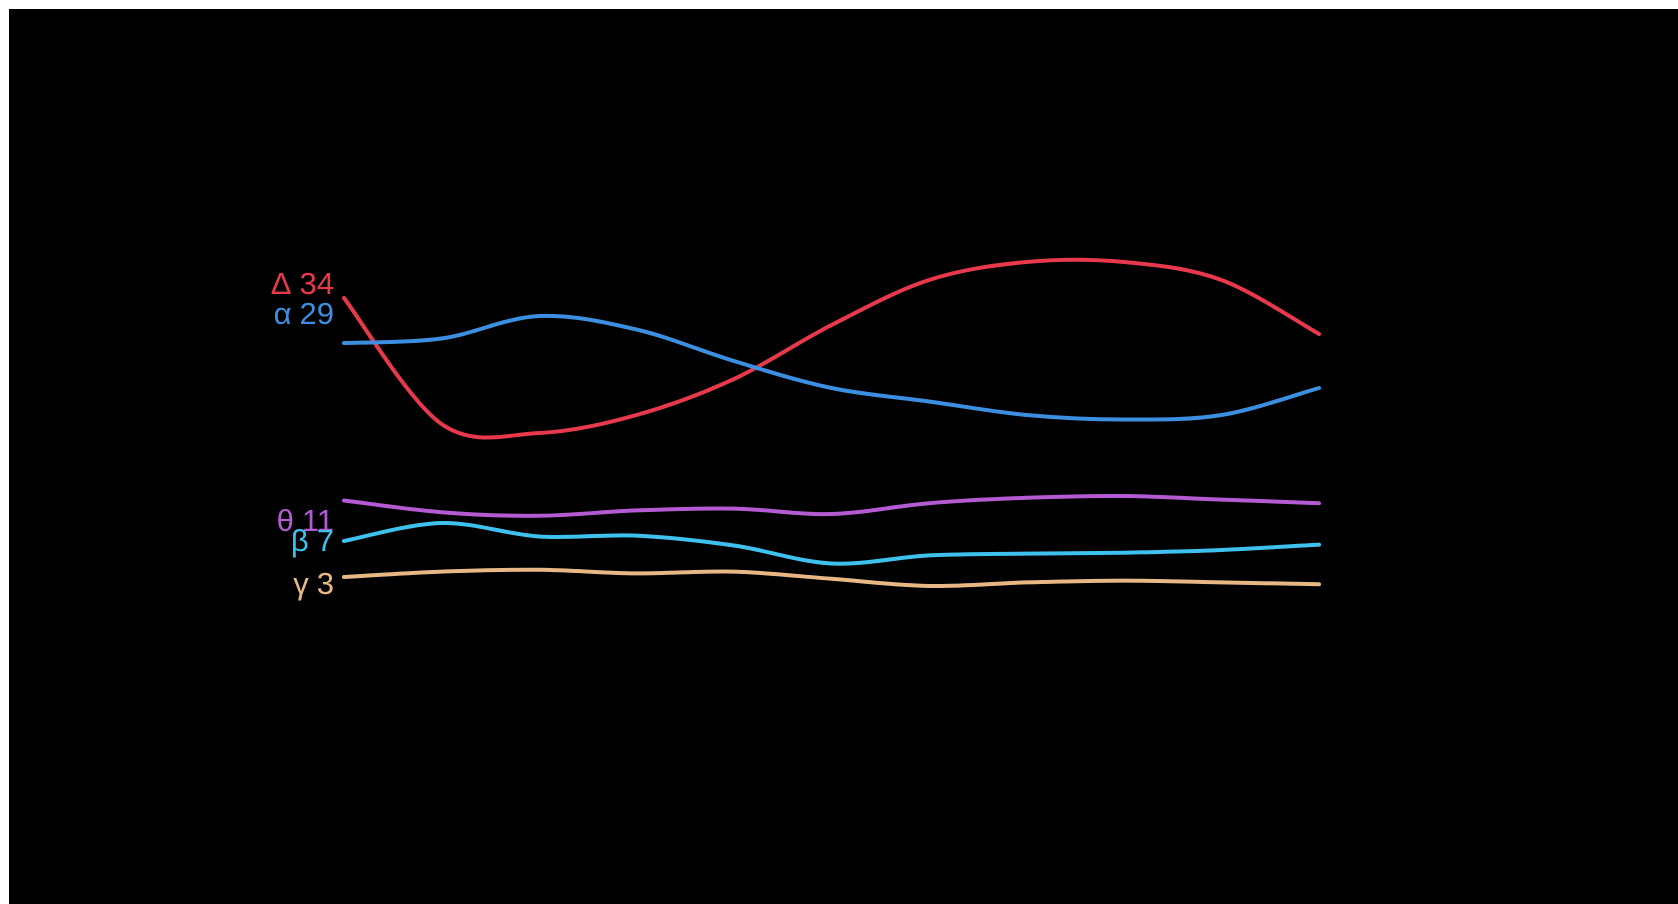  I want to click on series-value: 34, so click(317, 283).